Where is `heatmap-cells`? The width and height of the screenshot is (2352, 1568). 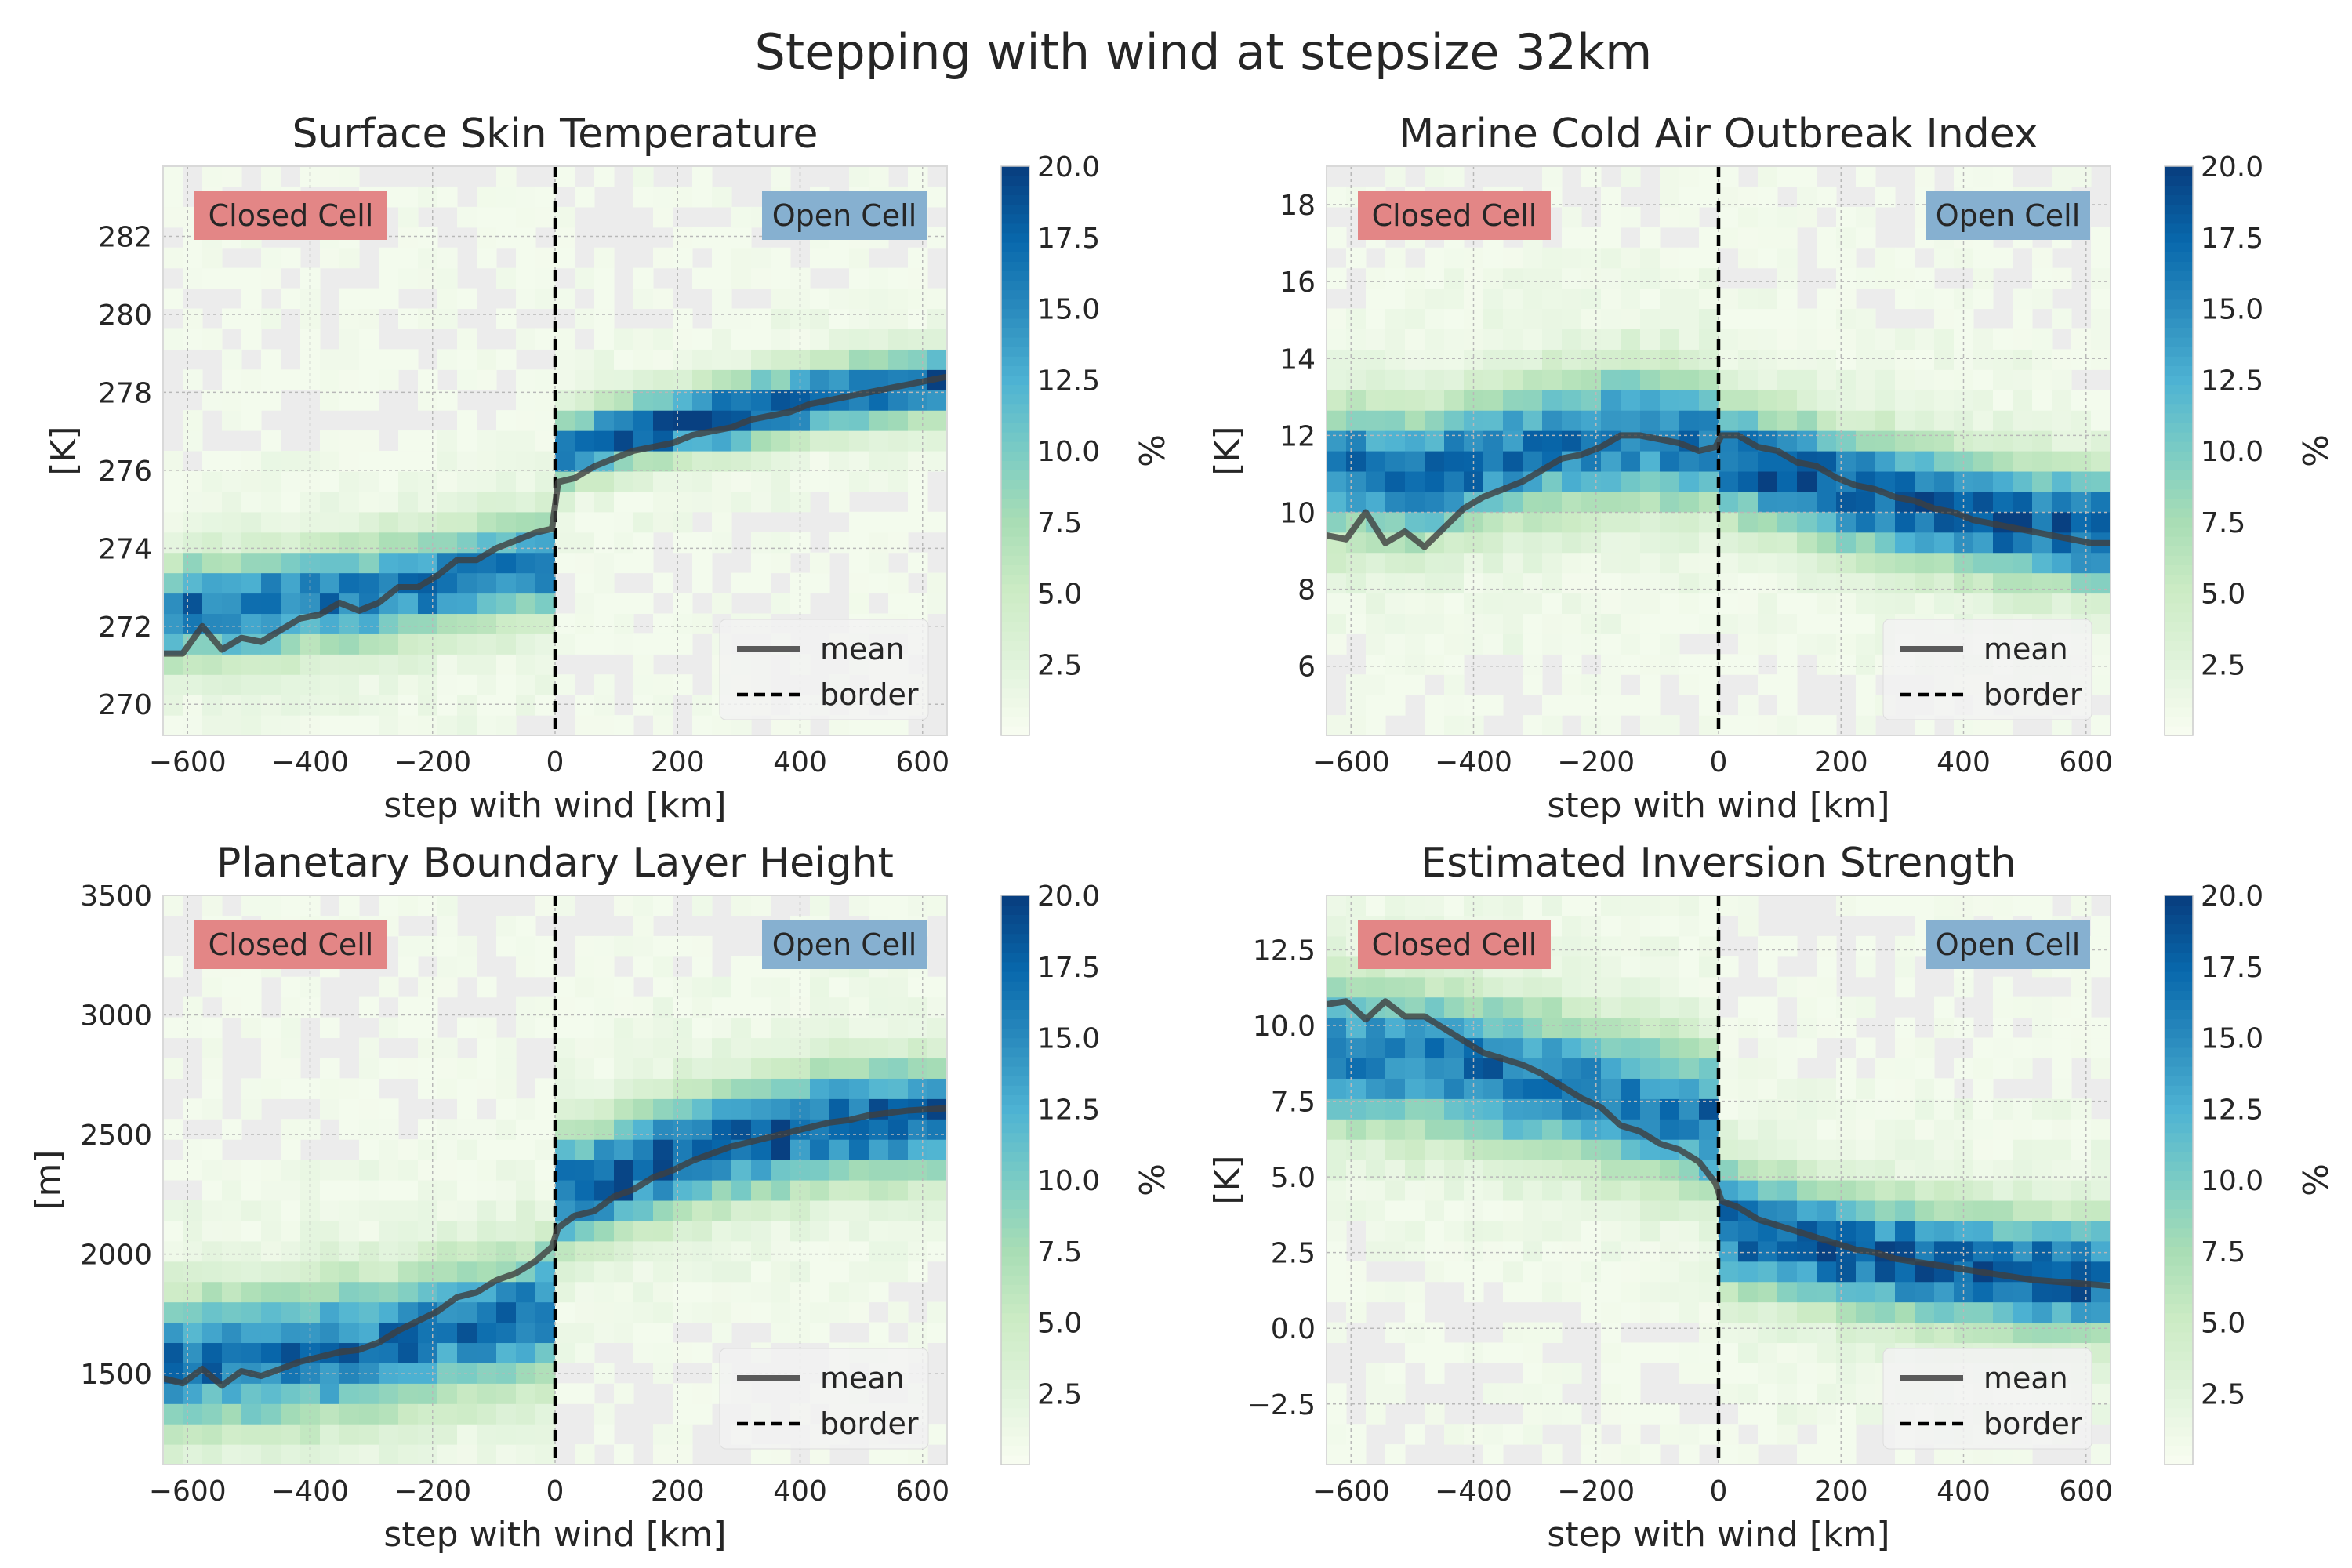 heatmap-cells is located at coordinates (555, 1180).